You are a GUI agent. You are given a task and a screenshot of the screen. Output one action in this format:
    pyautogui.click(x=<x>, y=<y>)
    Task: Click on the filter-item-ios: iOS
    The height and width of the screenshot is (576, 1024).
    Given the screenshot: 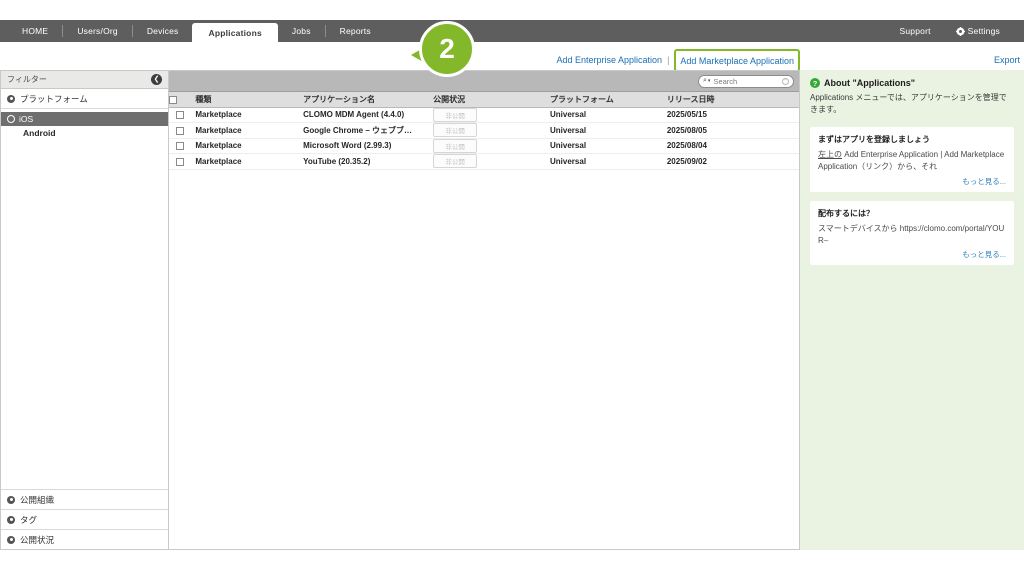 What is the action you would take?
    pyautogui.click(x=84, y=119)
    